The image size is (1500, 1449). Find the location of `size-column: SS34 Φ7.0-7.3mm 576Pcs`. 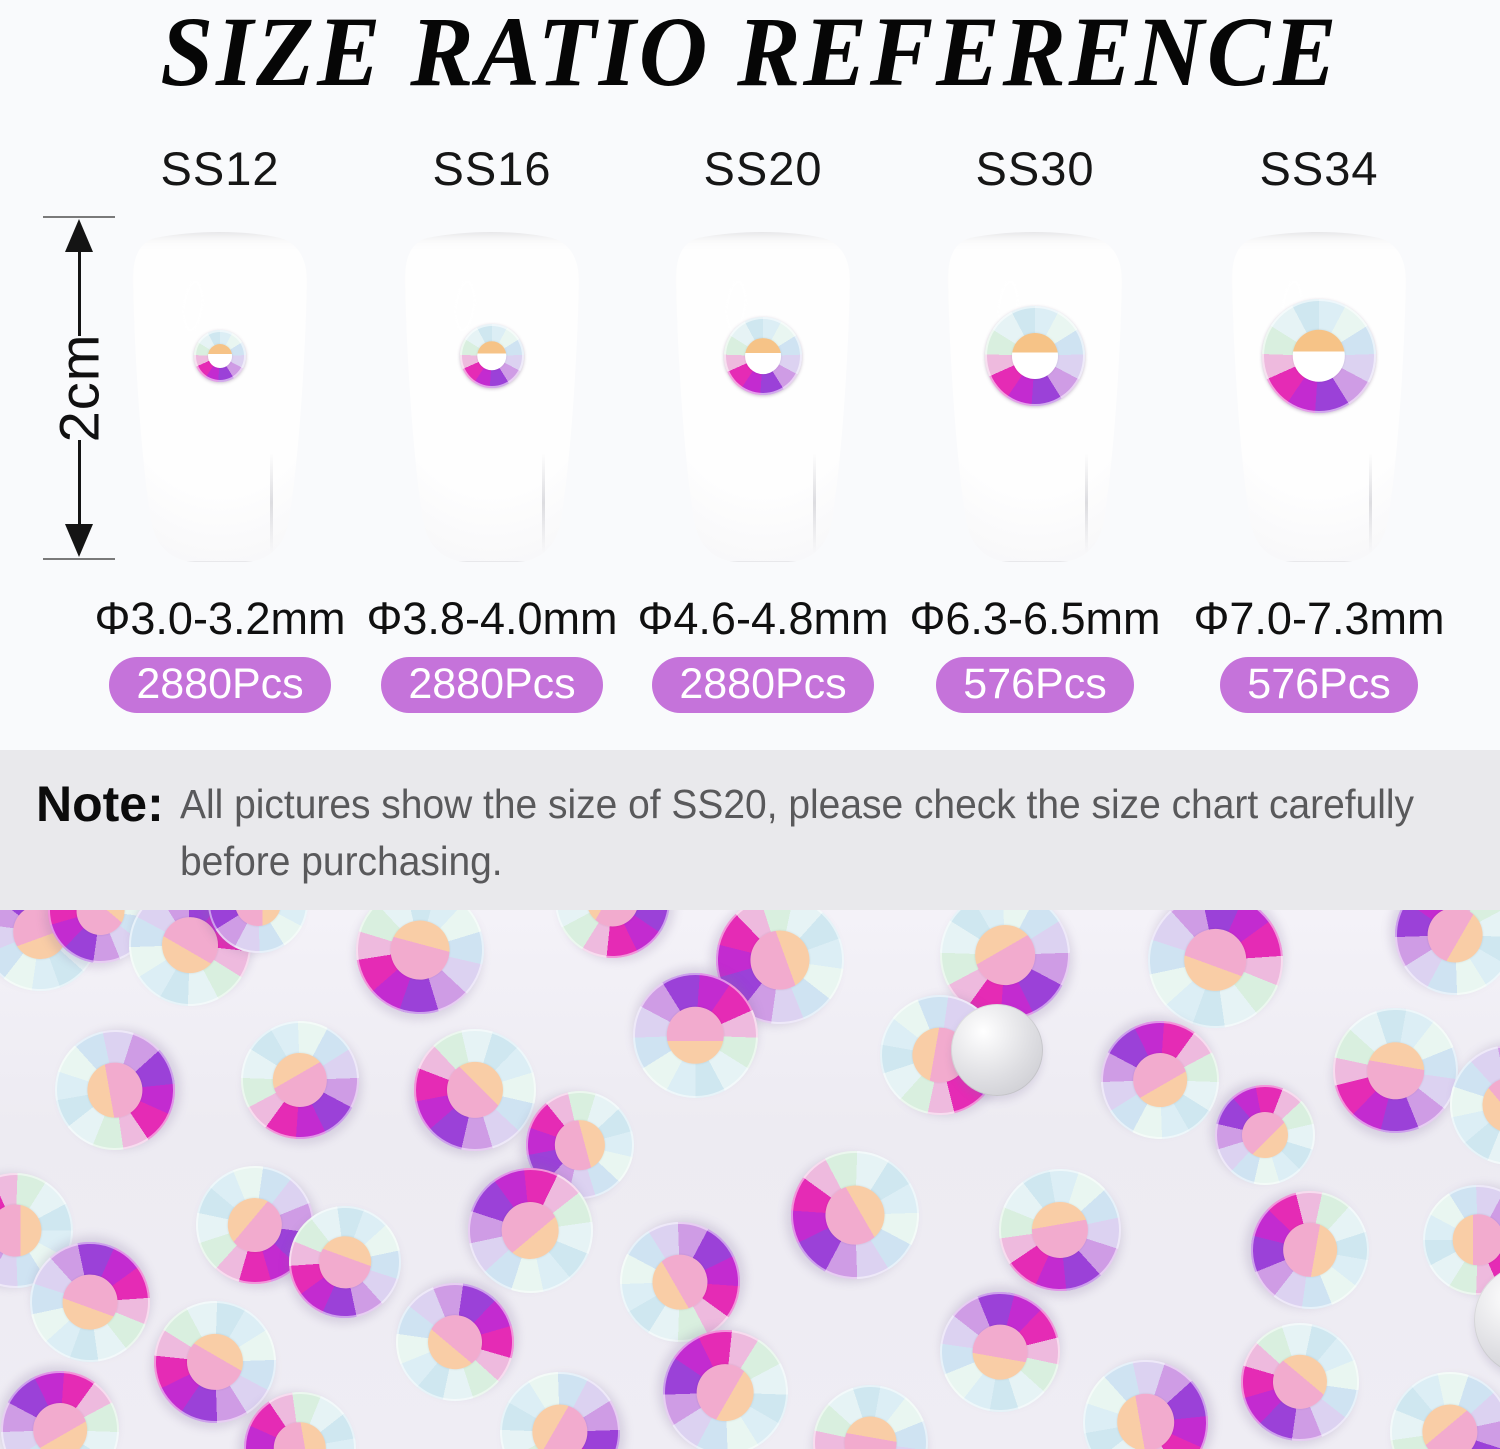

size-column: SS34 Φ7.0-7.3mm 576Pcs is located at coordinates (1319, 426).